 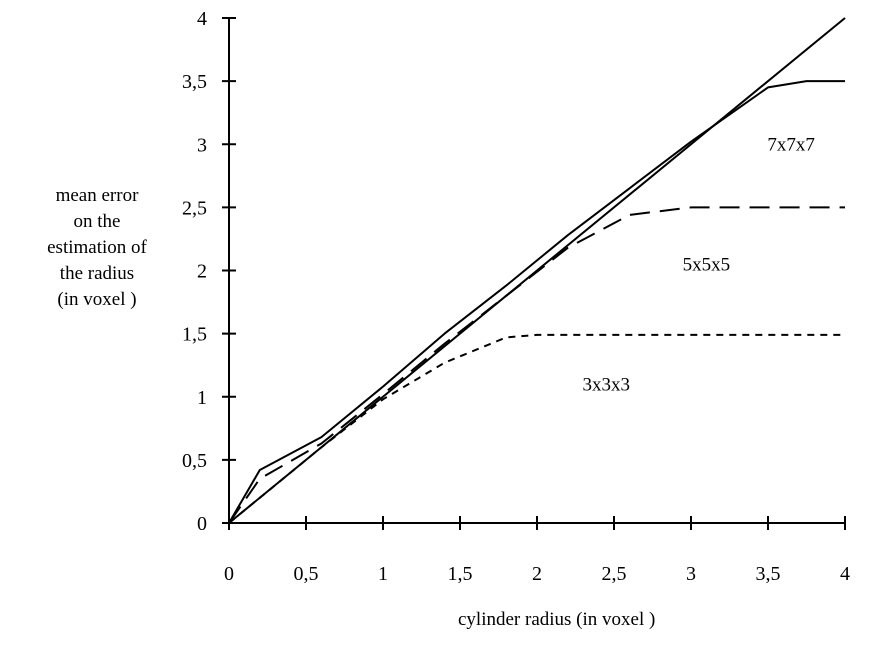 What do you see at coordinates (845, 574) in the screenshot?
I see `x-tick-label: 4` at bounding box center [845, 574].